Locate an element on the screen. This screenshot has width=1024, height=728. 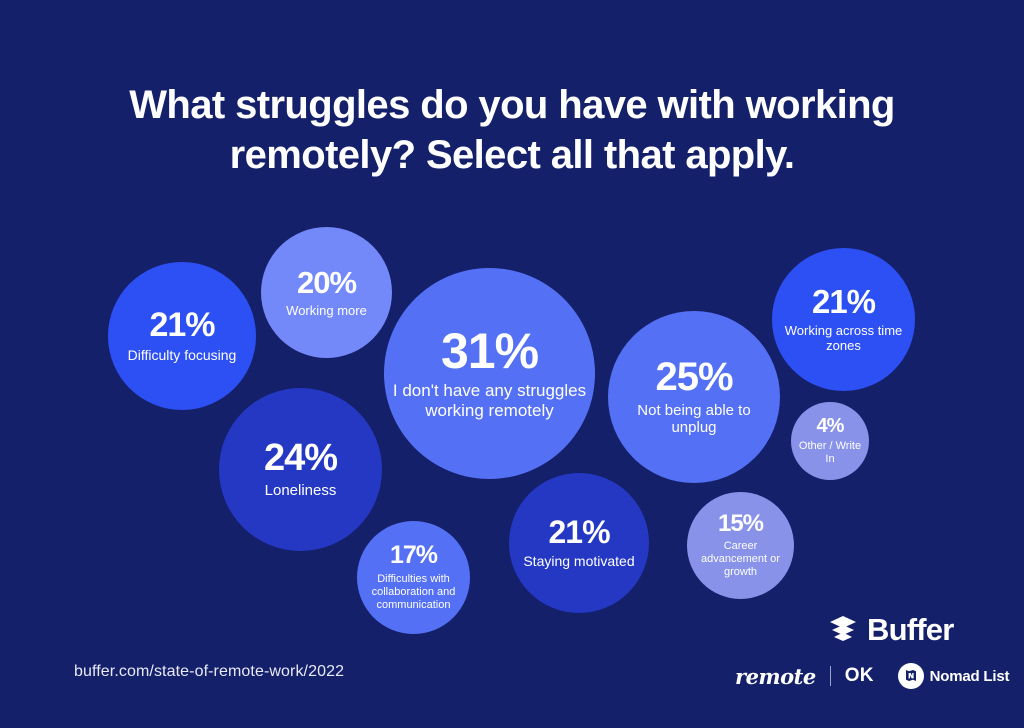
logo-divider is located at coordinates (830, 676).